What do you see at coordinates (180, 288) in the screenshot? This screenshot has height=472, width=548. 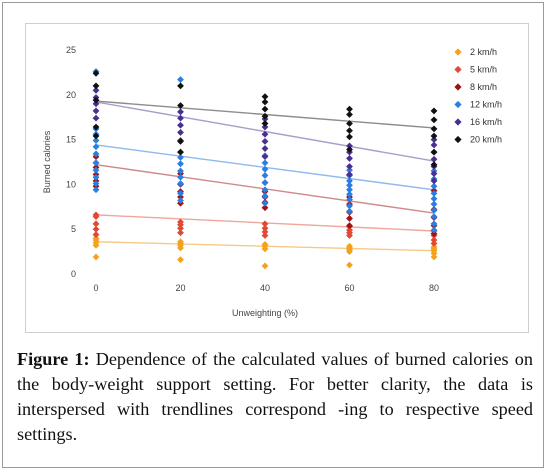 I see `x-tick-label: 20` at bounding box center [180, 288].